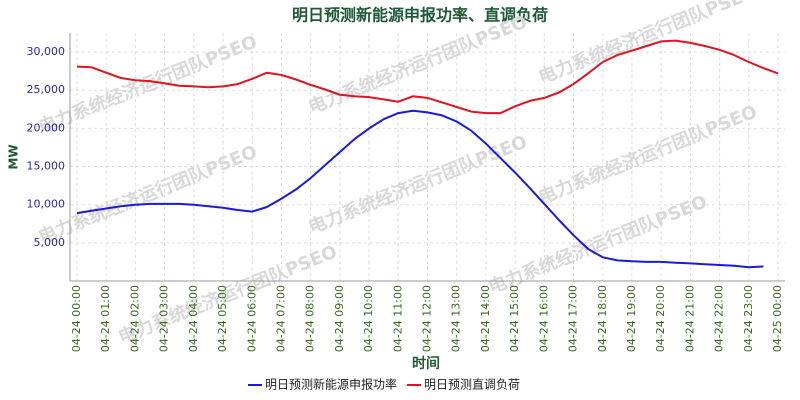 Image resolution: width=800 pixels, height=400 pixels. Describe the element at coordinates (46, 51) in the screenshot. I see `y-tick-label: 30,000` at that location.